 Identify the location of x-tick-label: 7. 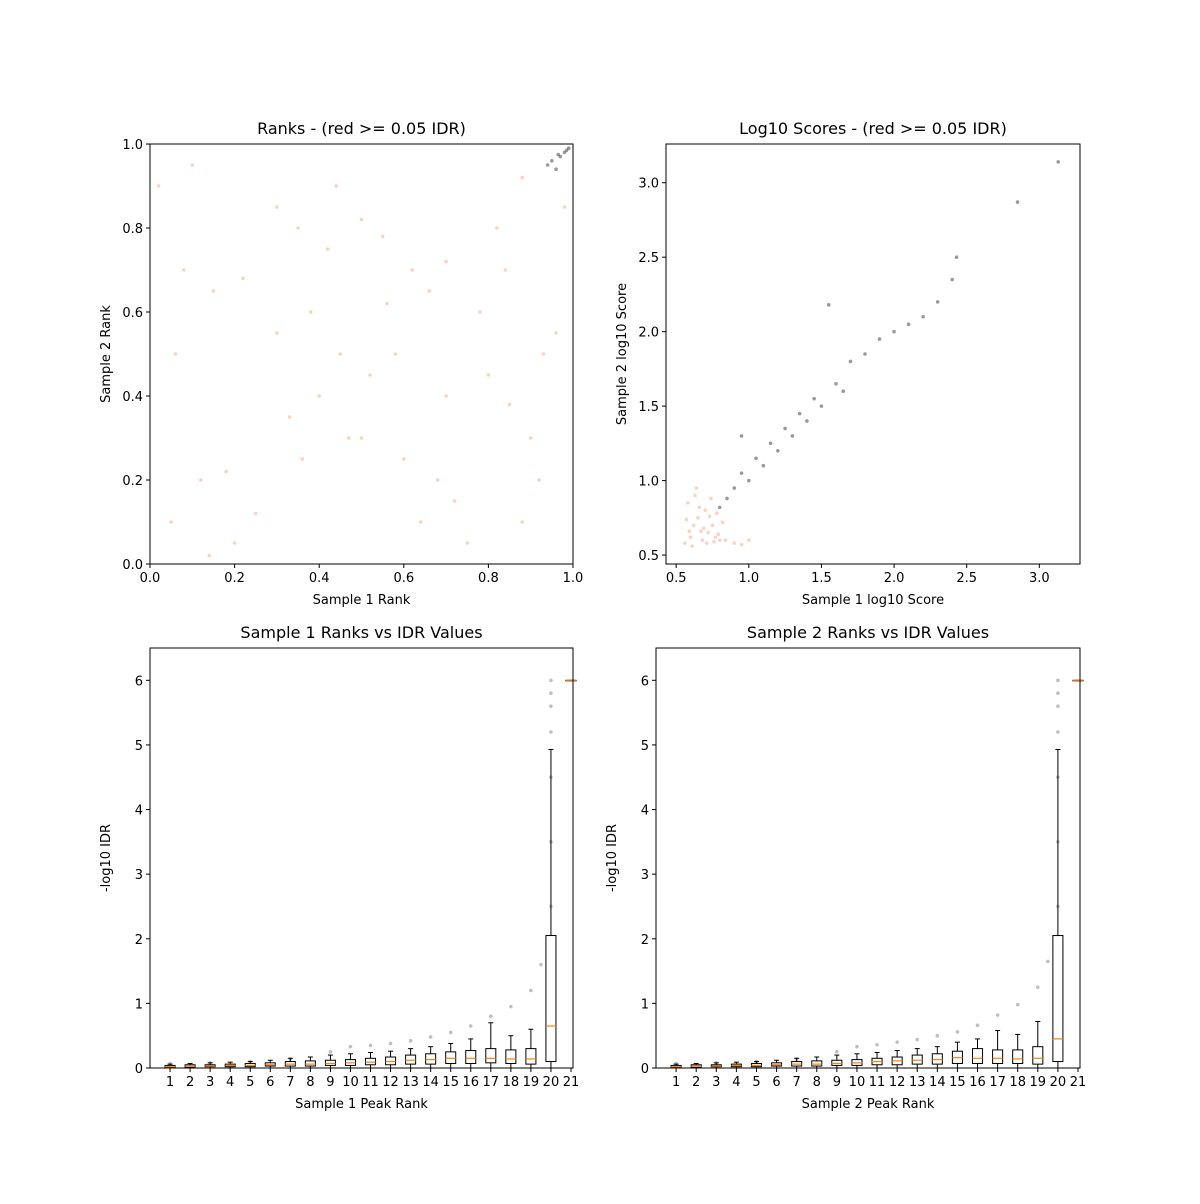
(797, 1082).